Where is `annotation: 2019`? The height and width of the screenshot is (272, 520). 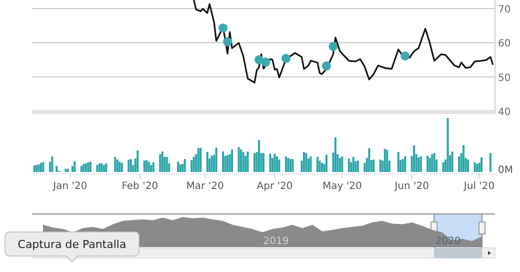 annotation: 2019 is located at coordinates (276, 241).